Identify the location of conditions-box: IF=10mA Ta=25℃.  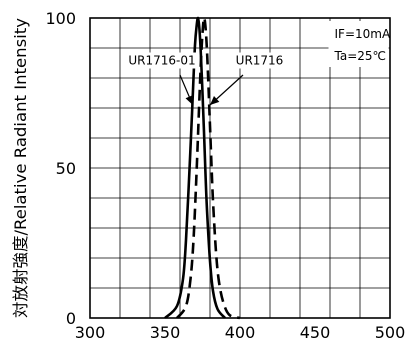
(359, 44).